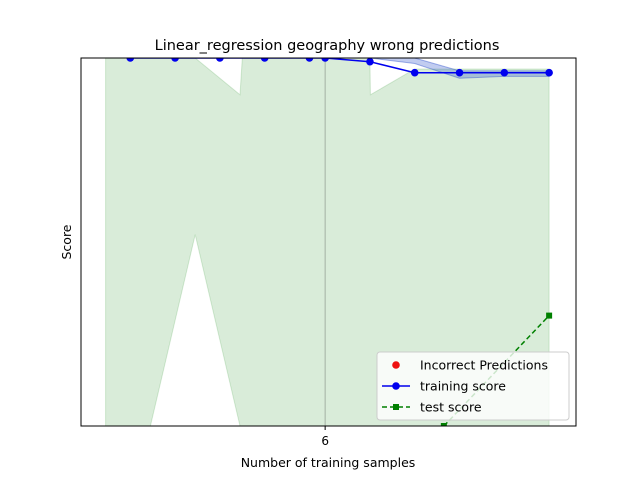  Describe the element at coordinates (328, 462) in the screenshot. I see `x-axis-label: Number of training samples` at that location.